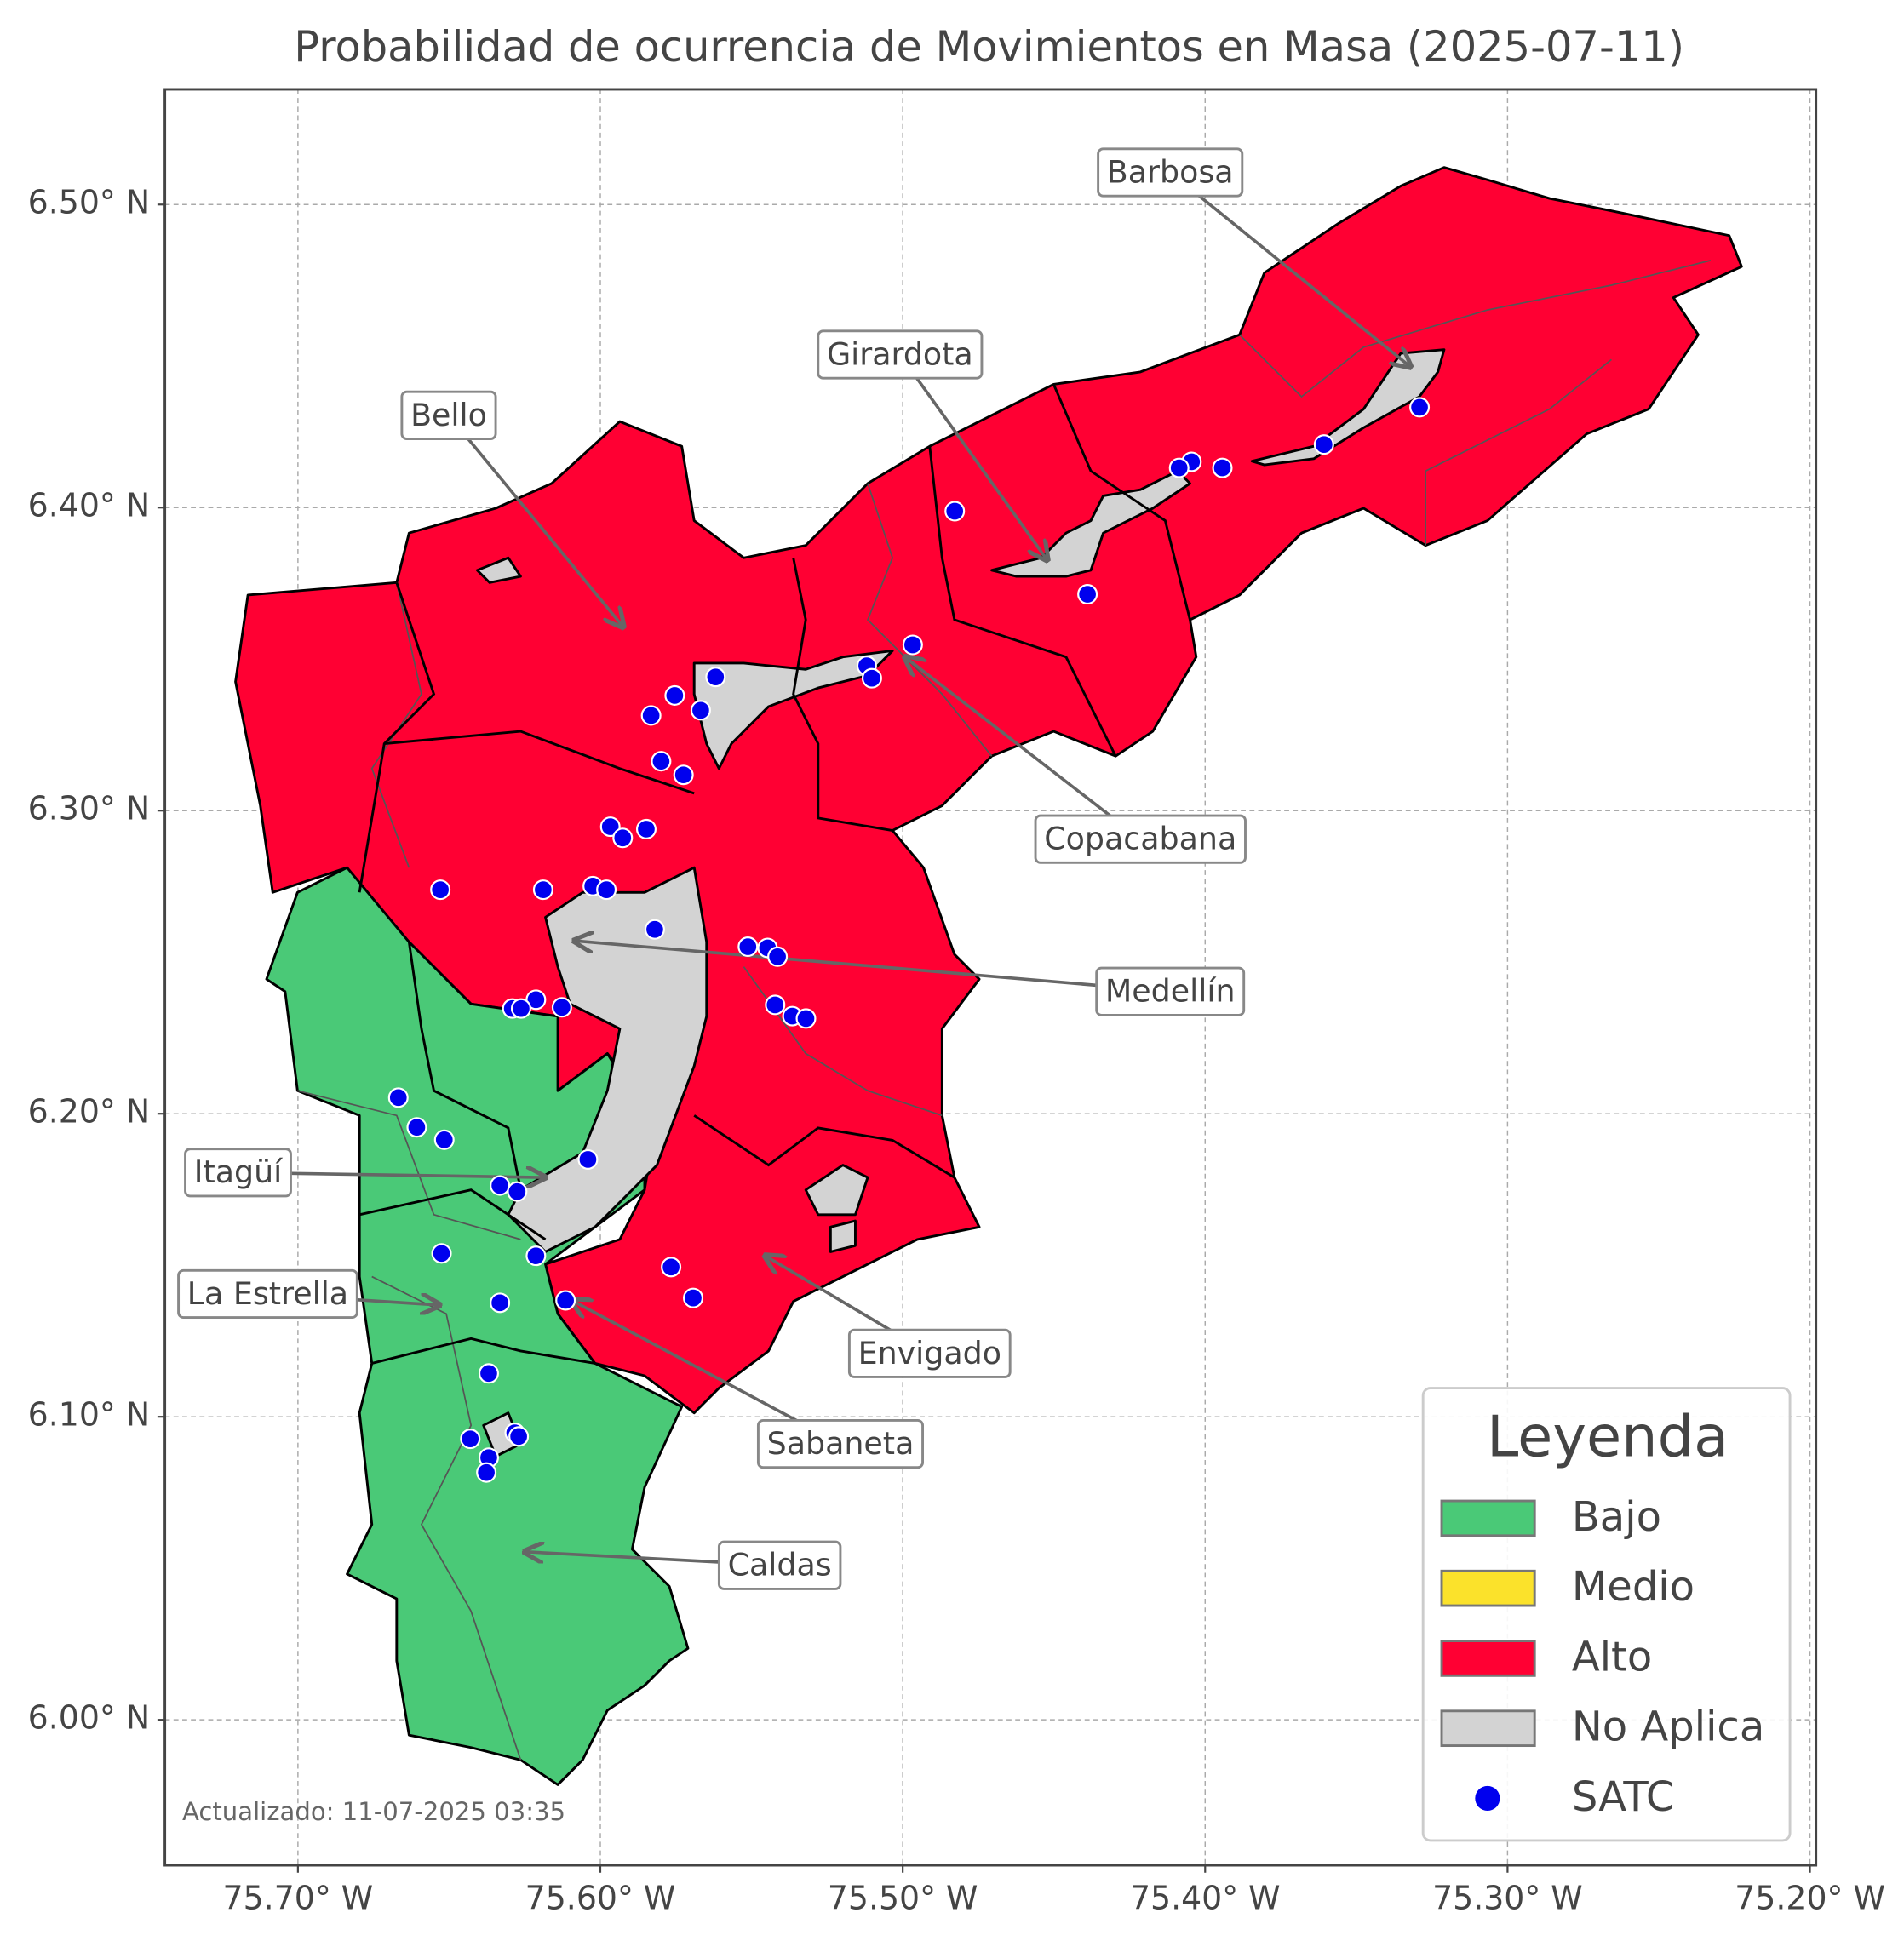 The width and height of the screenshot is (1904, 1941). What do you see at coordinates (89, 1415) in the screenshot?
I see `y-tick-label: 6.10° N` at bounding box center [89, 1415].